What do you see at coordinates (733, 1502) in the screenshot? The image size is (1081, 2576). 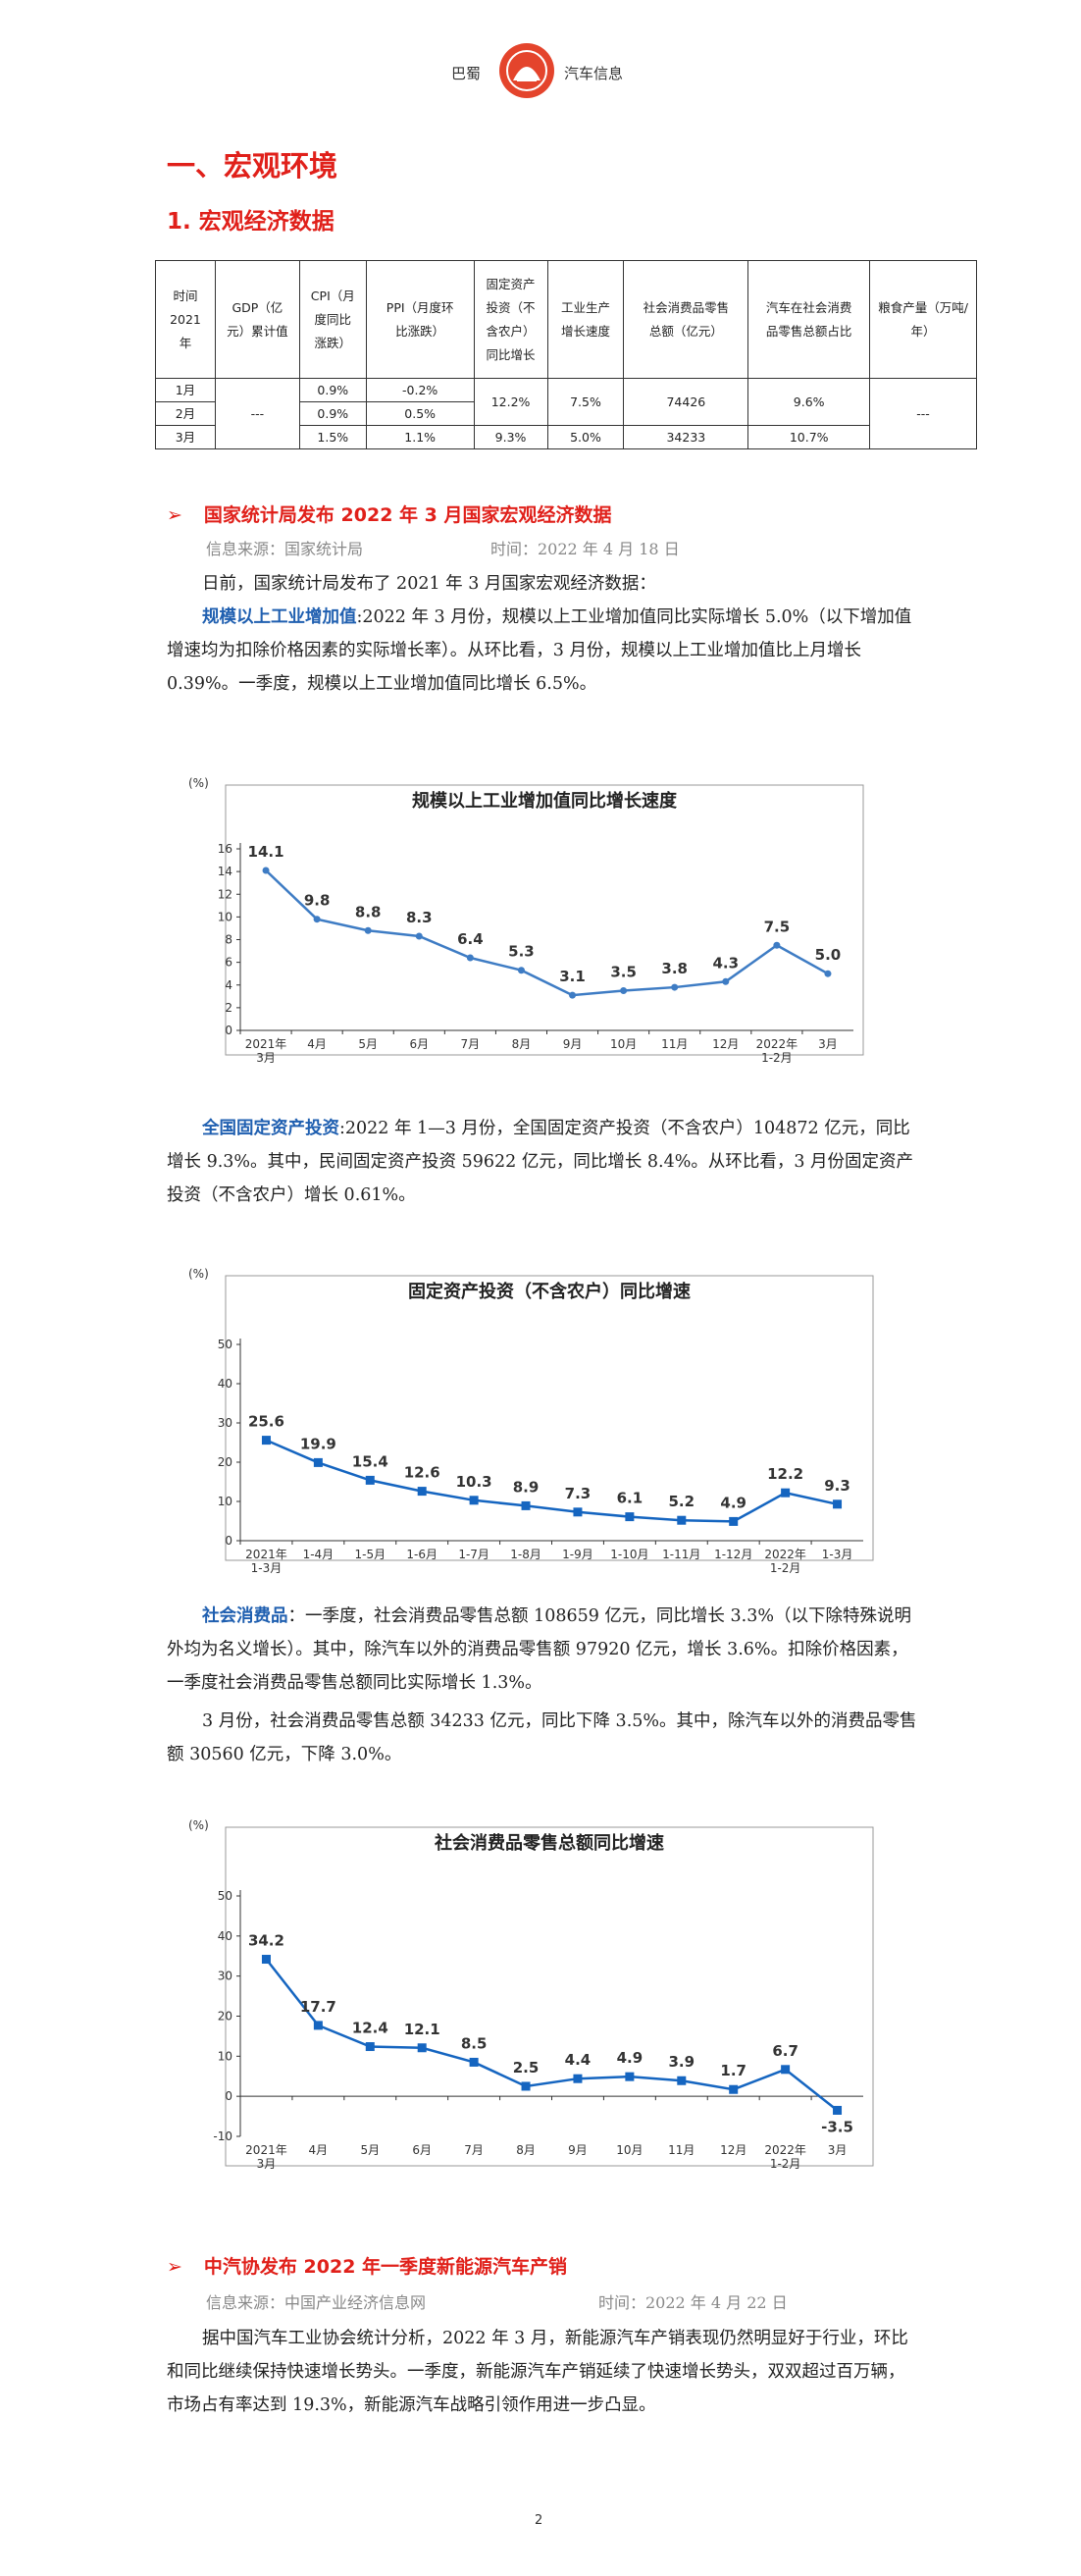 I see `data-label: 4.9` at bounding box center [733, 1502].